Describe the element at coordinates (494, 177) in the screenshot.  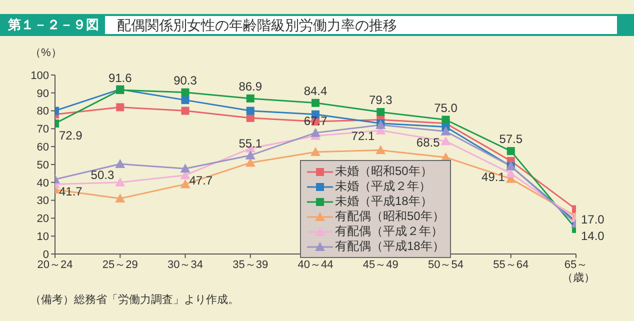
I see `data-label: 49.1` at that location.